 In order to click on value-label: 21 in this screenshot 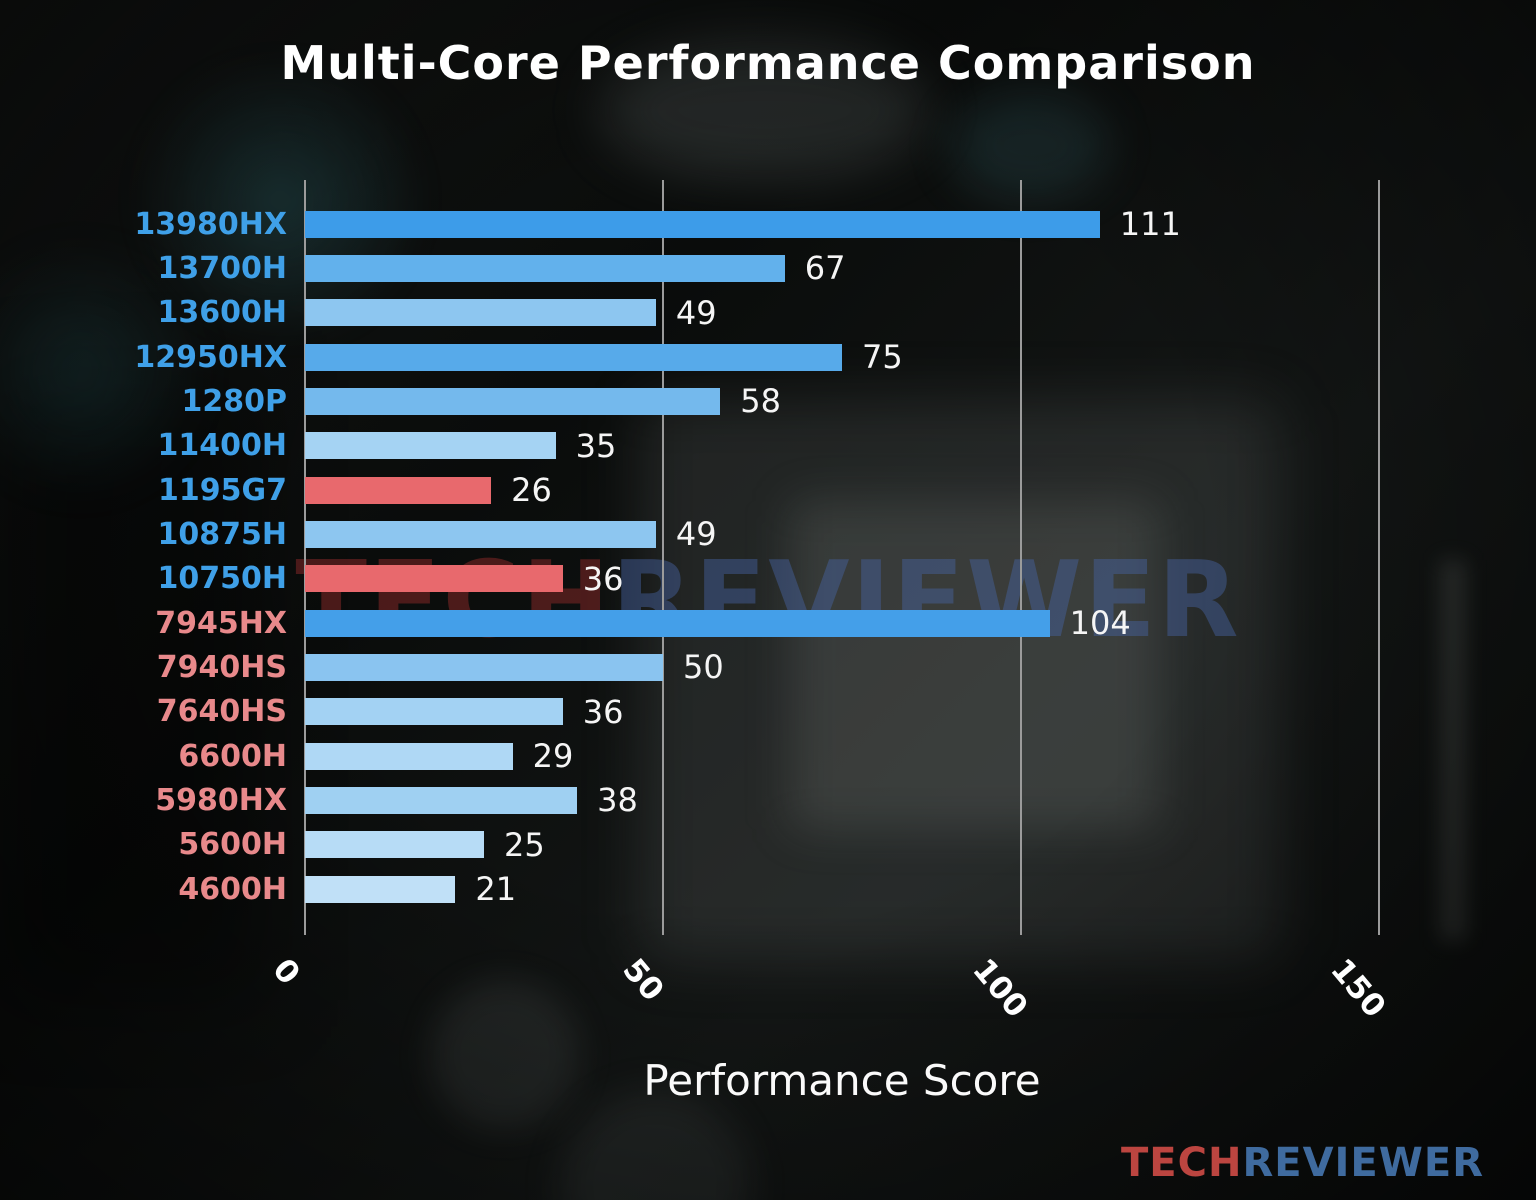, I will do `click(496, 889)`.